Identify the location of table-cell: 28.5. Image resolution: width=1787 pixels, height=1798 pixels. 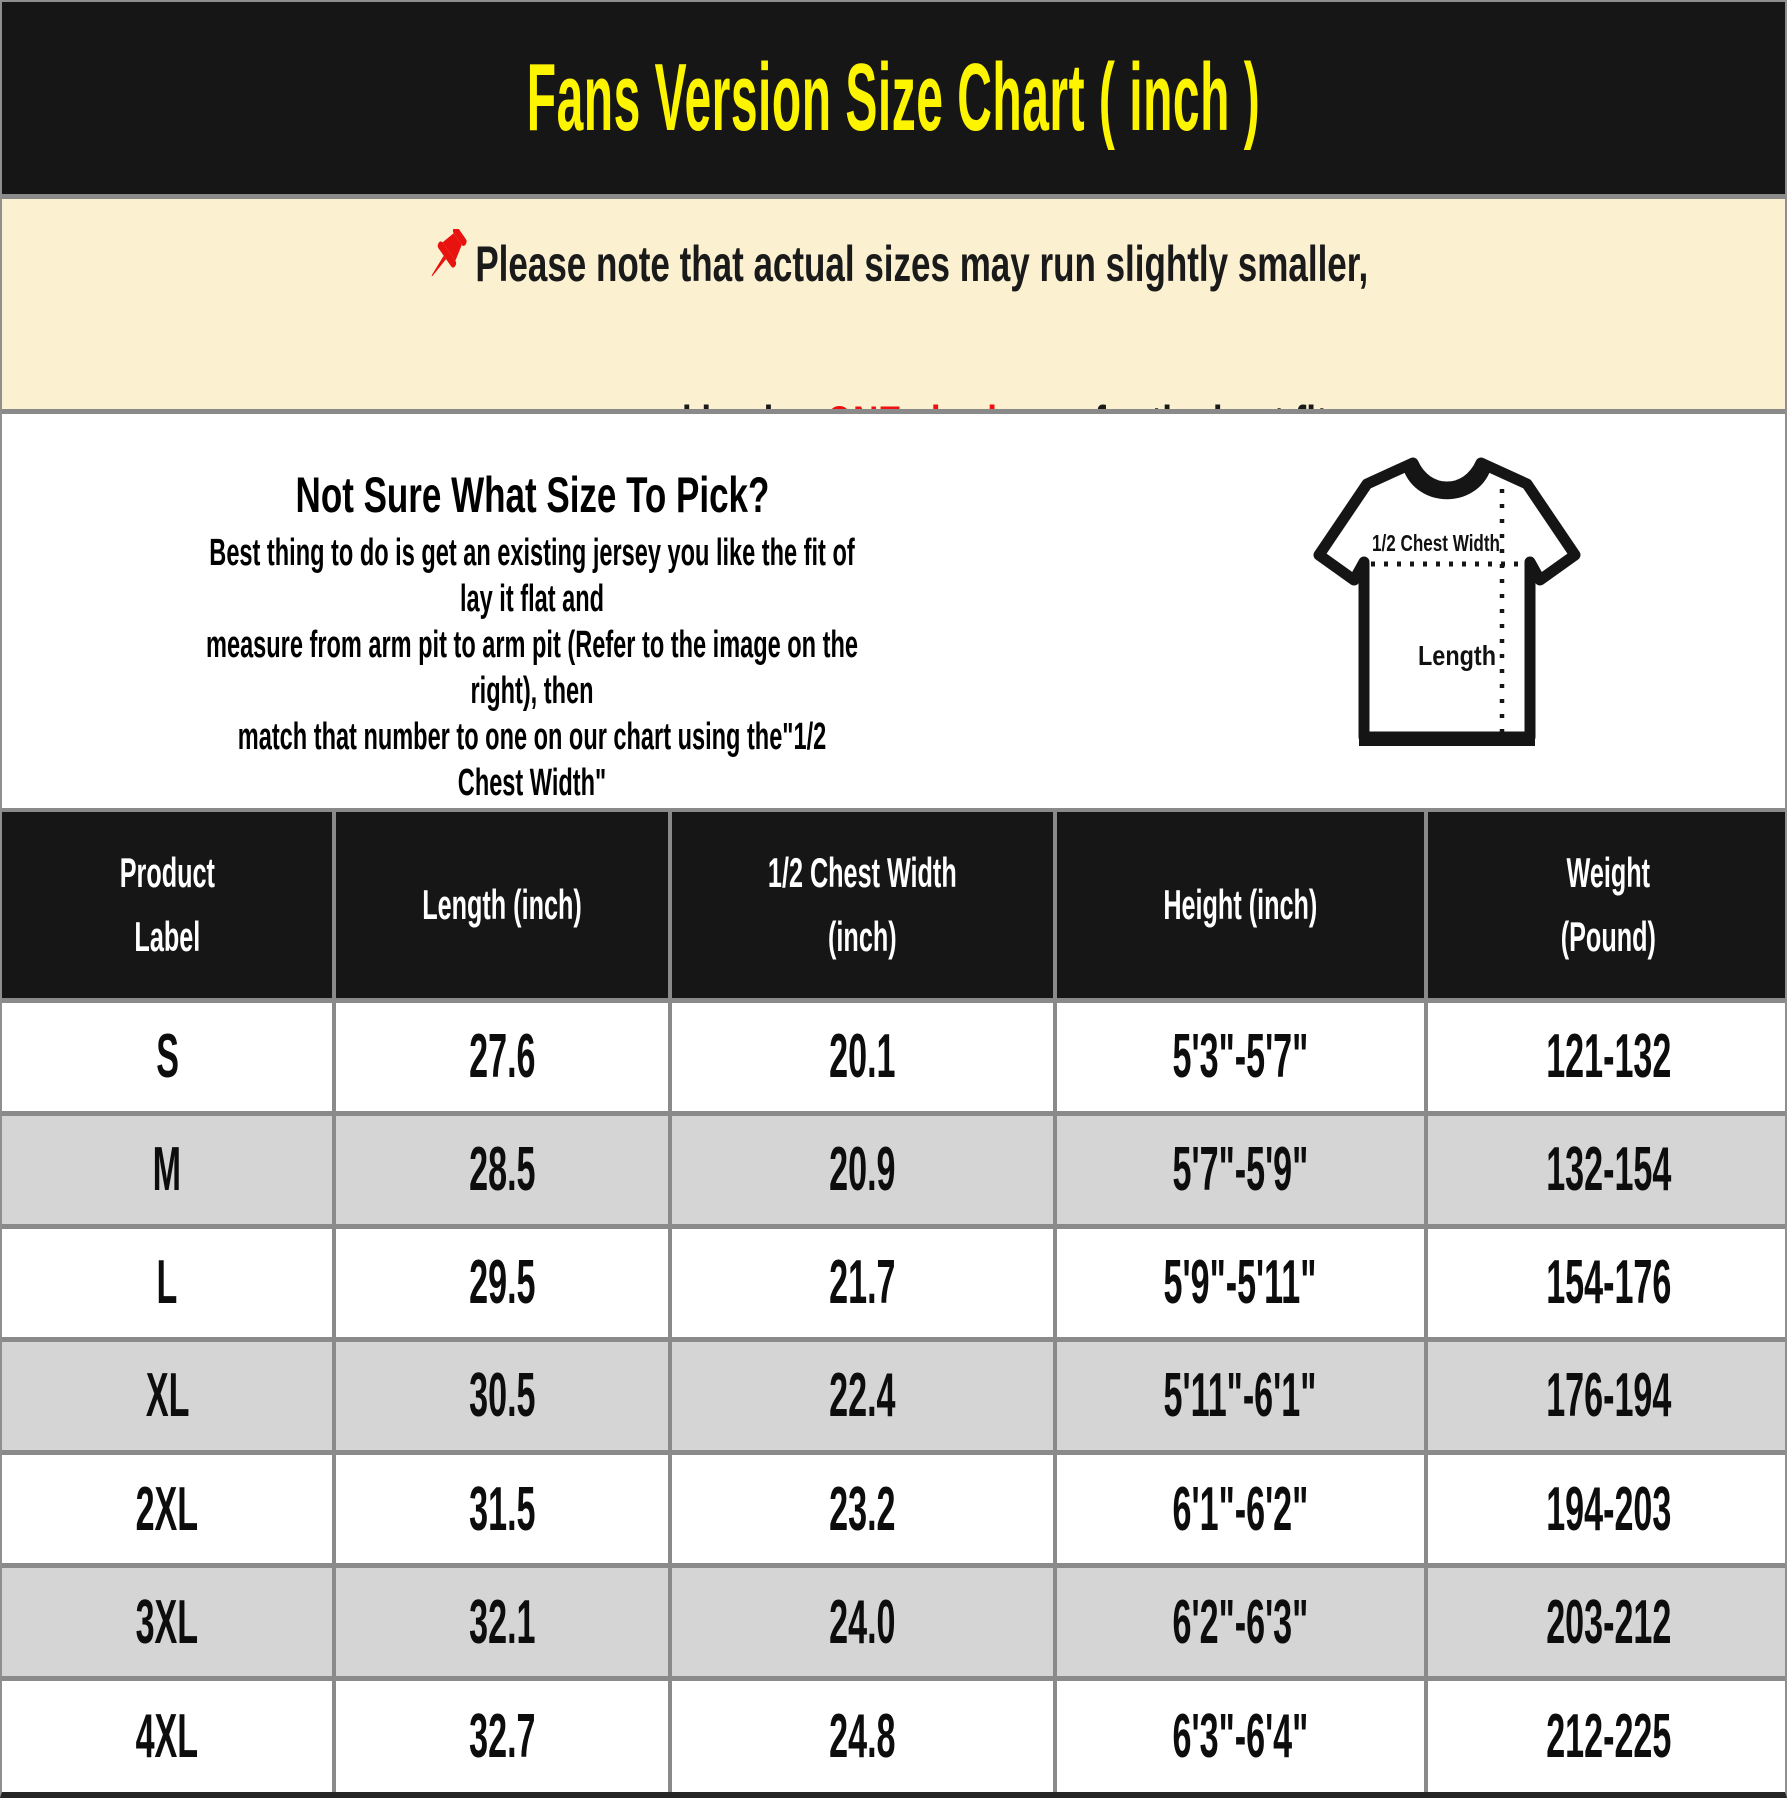
(503, 1168).